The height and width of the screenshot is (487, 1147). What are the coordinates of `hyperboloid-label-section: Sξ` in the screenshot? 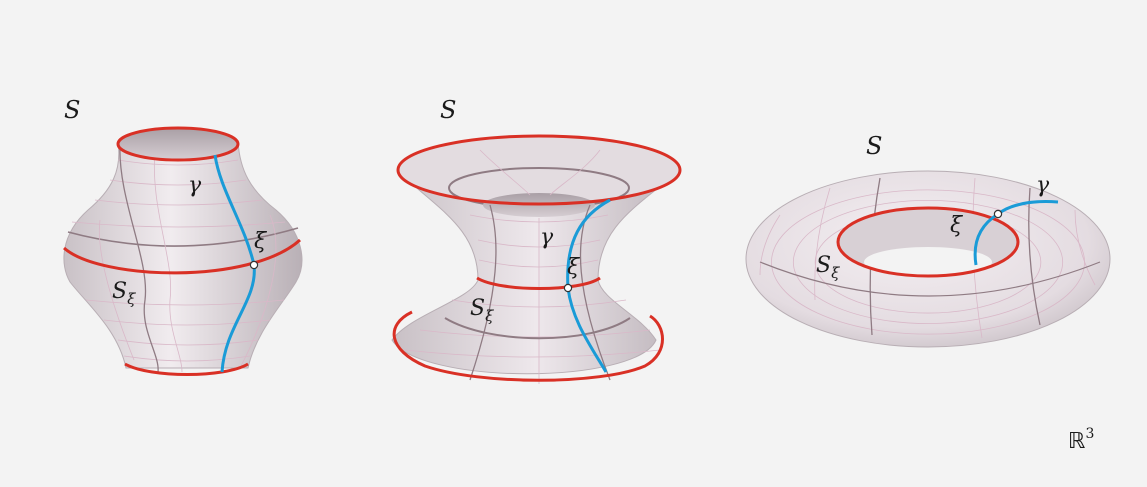 It's located at (482, 310).